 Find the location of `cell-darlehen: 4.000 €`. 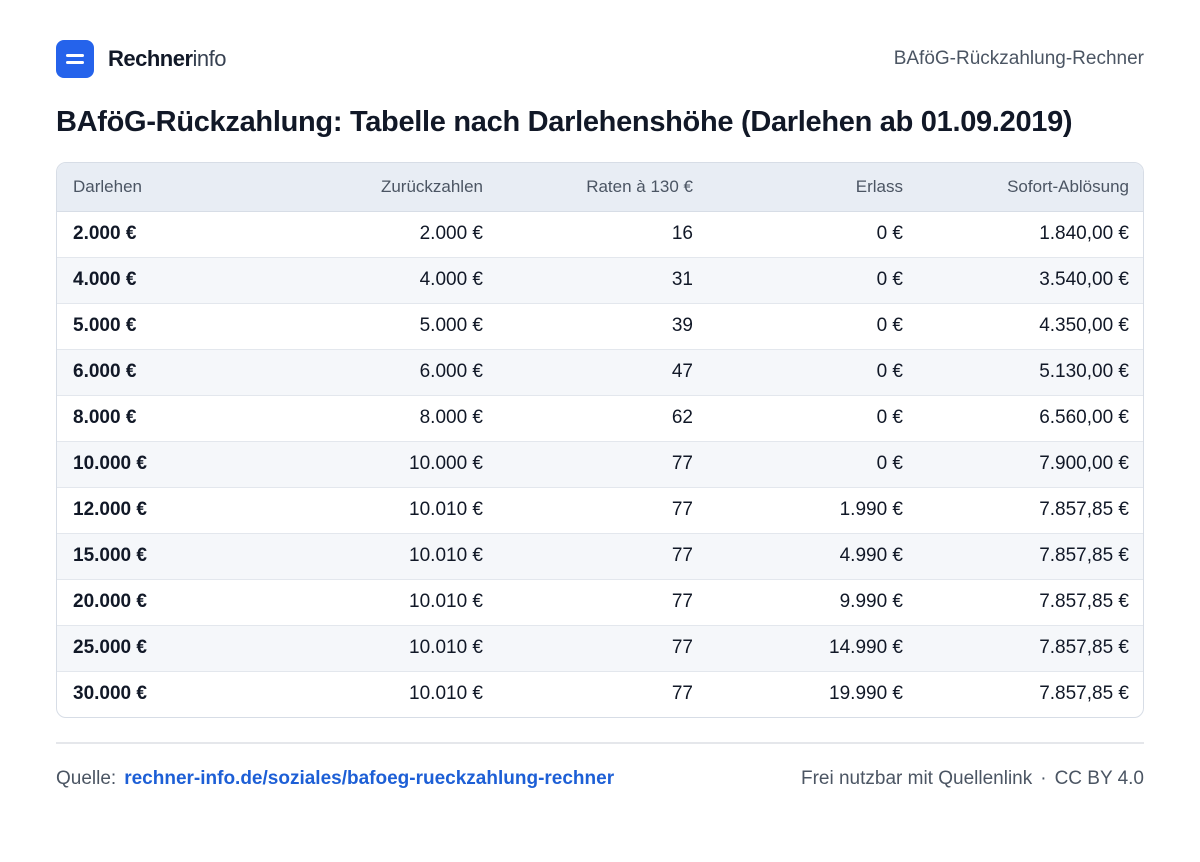

cell-darlehen: 4.000 € is located at coordinates (162, 280).